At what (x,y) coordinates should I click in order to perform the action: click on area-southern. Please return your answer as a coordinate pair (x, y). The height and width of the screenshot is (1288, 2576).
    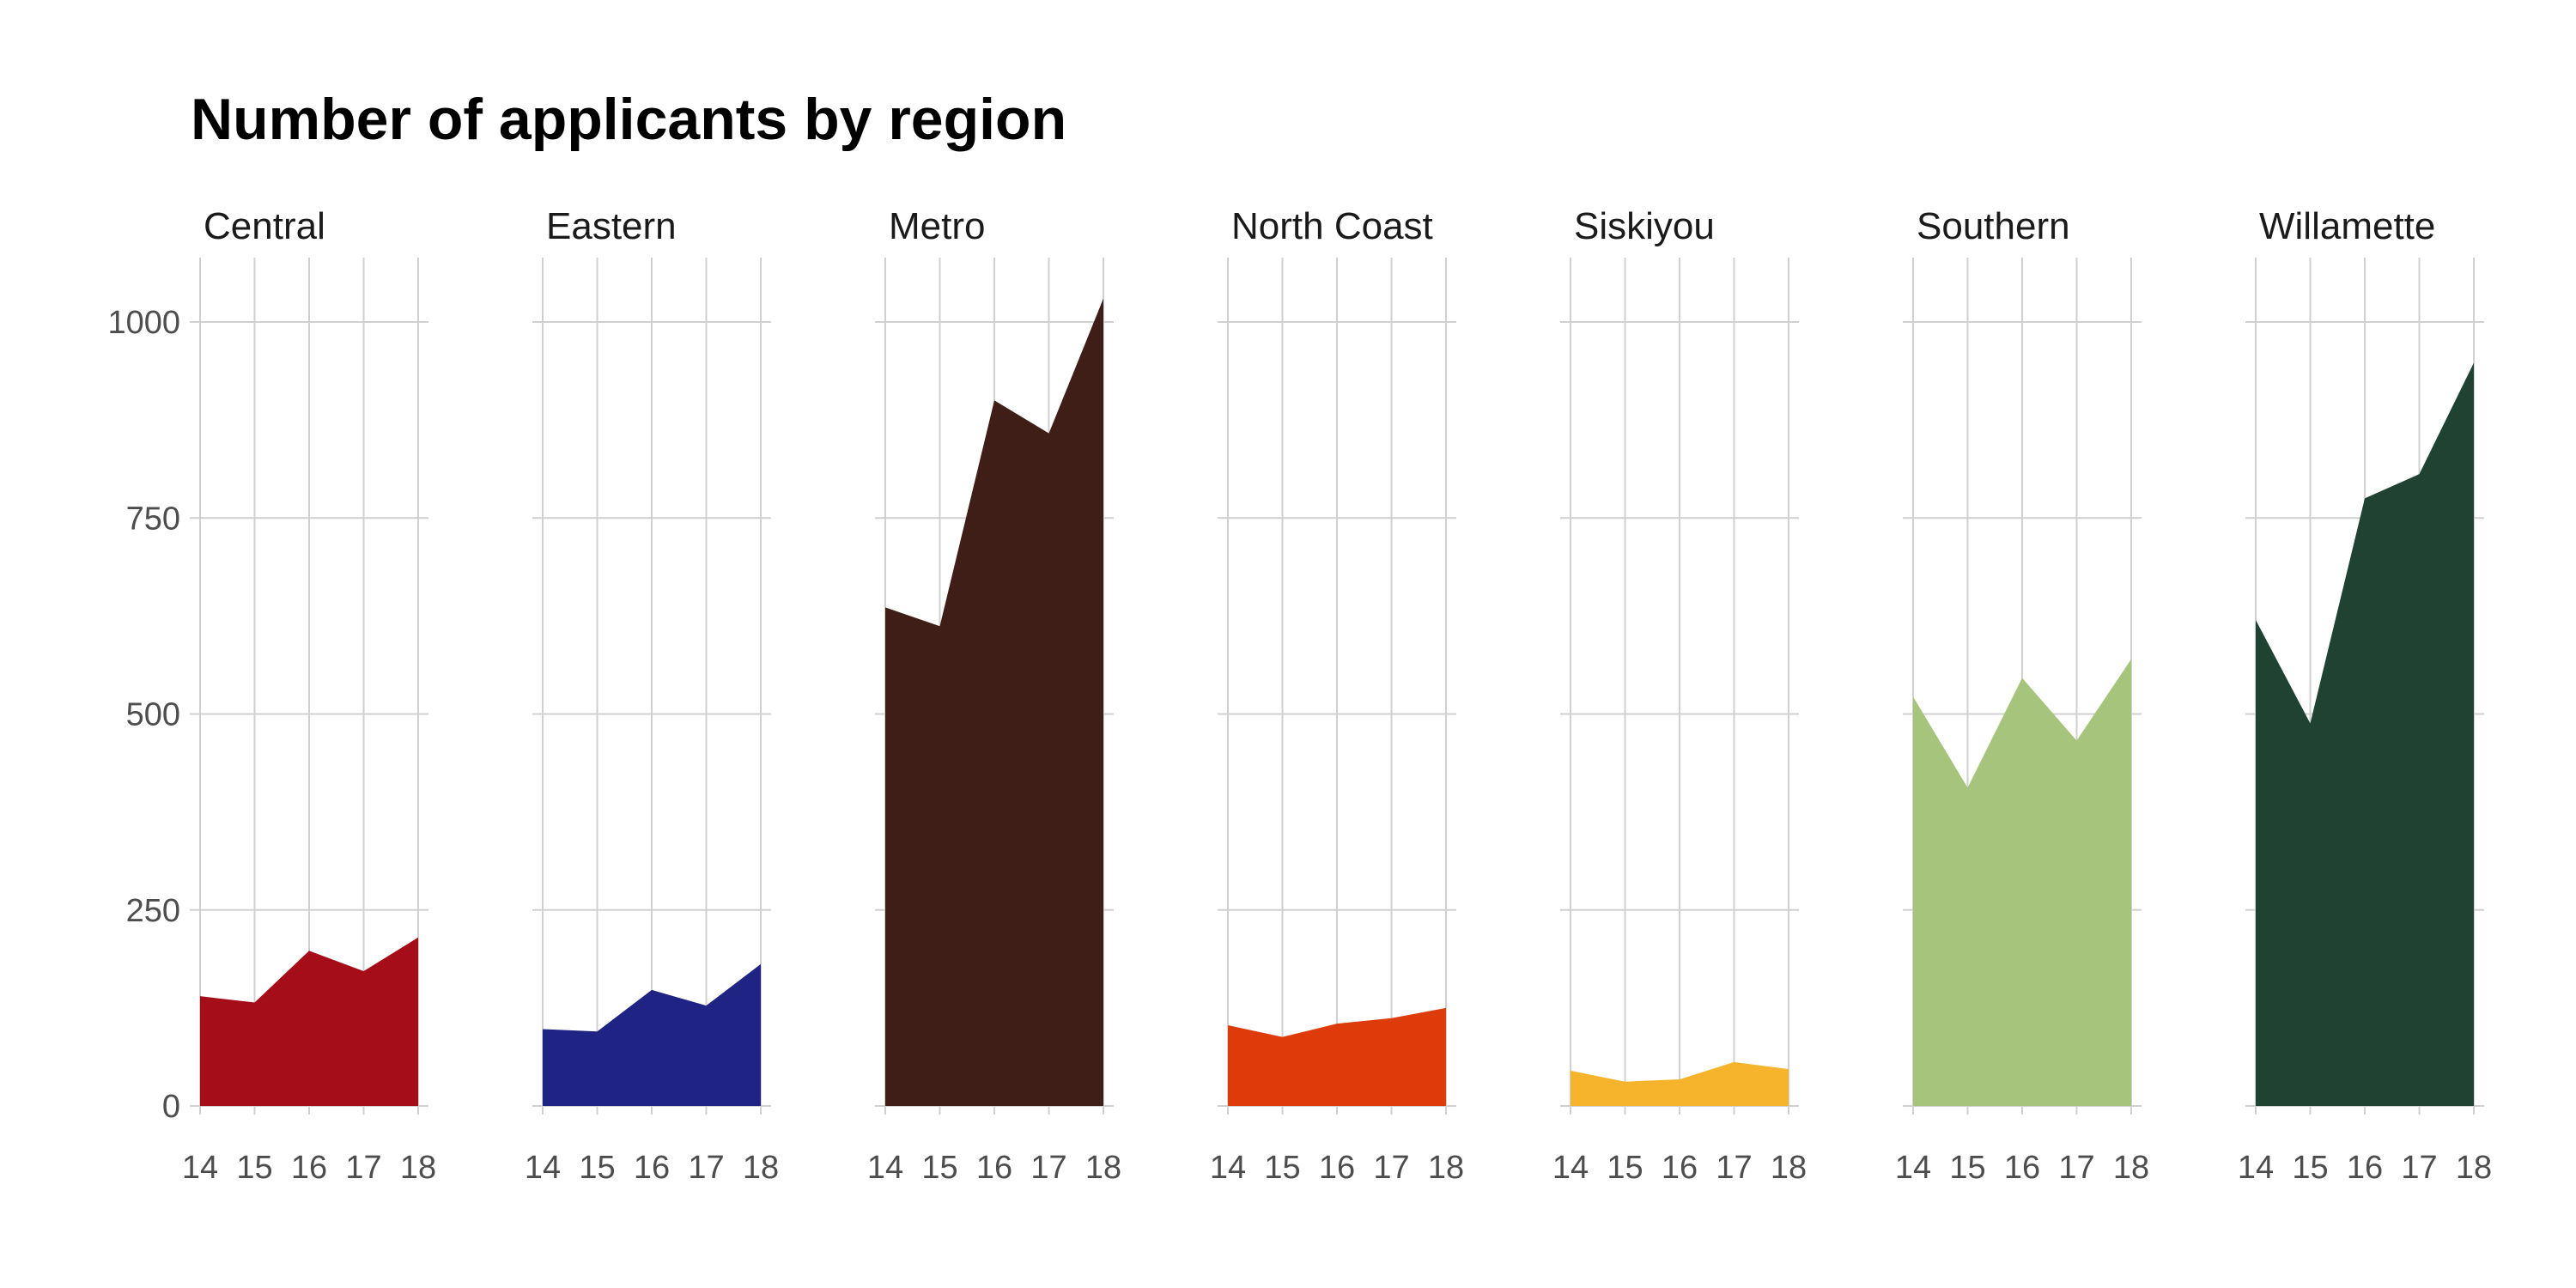
    Looking at the image, I should click on (2022, 882).